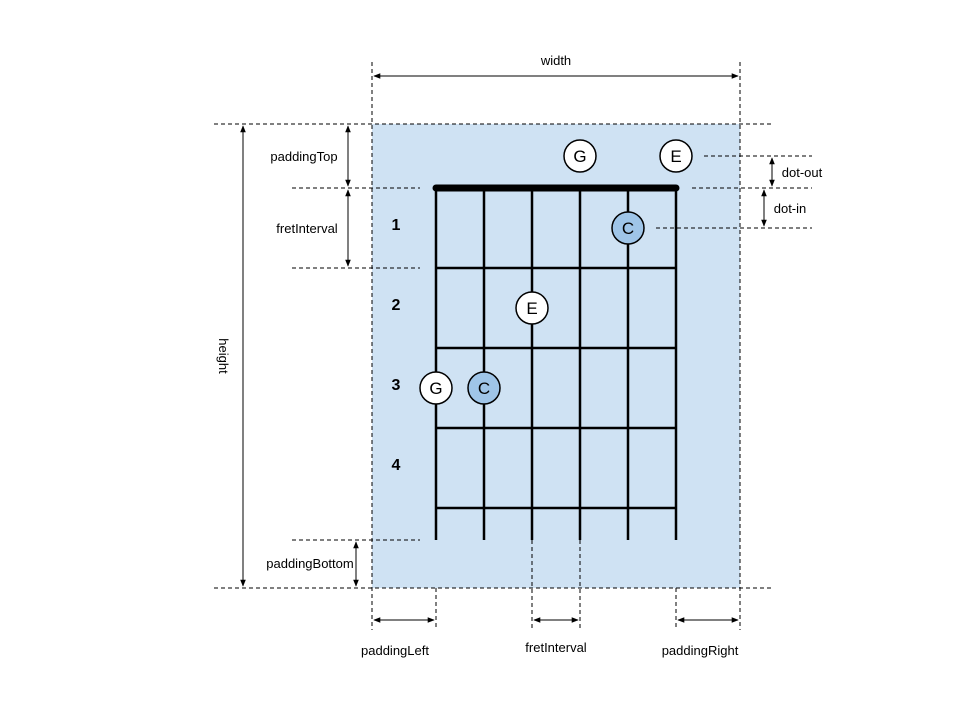 This screenshot has width=960, height=720. Describe the element at coordinates (555, 60) in the screenshot. I see `width-label: width` at that location.